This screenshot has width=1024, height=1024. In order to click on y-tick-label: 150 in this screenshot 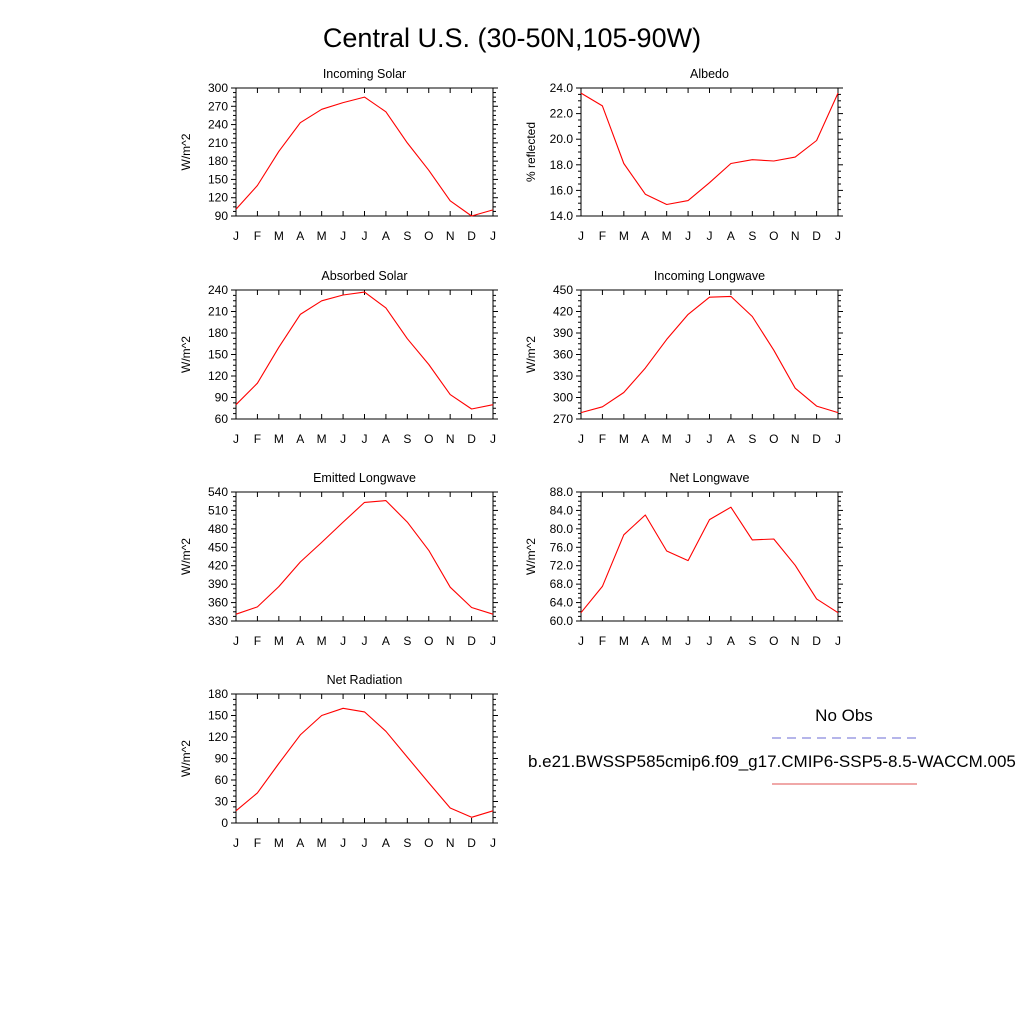, I will do `click(218, 355)`.